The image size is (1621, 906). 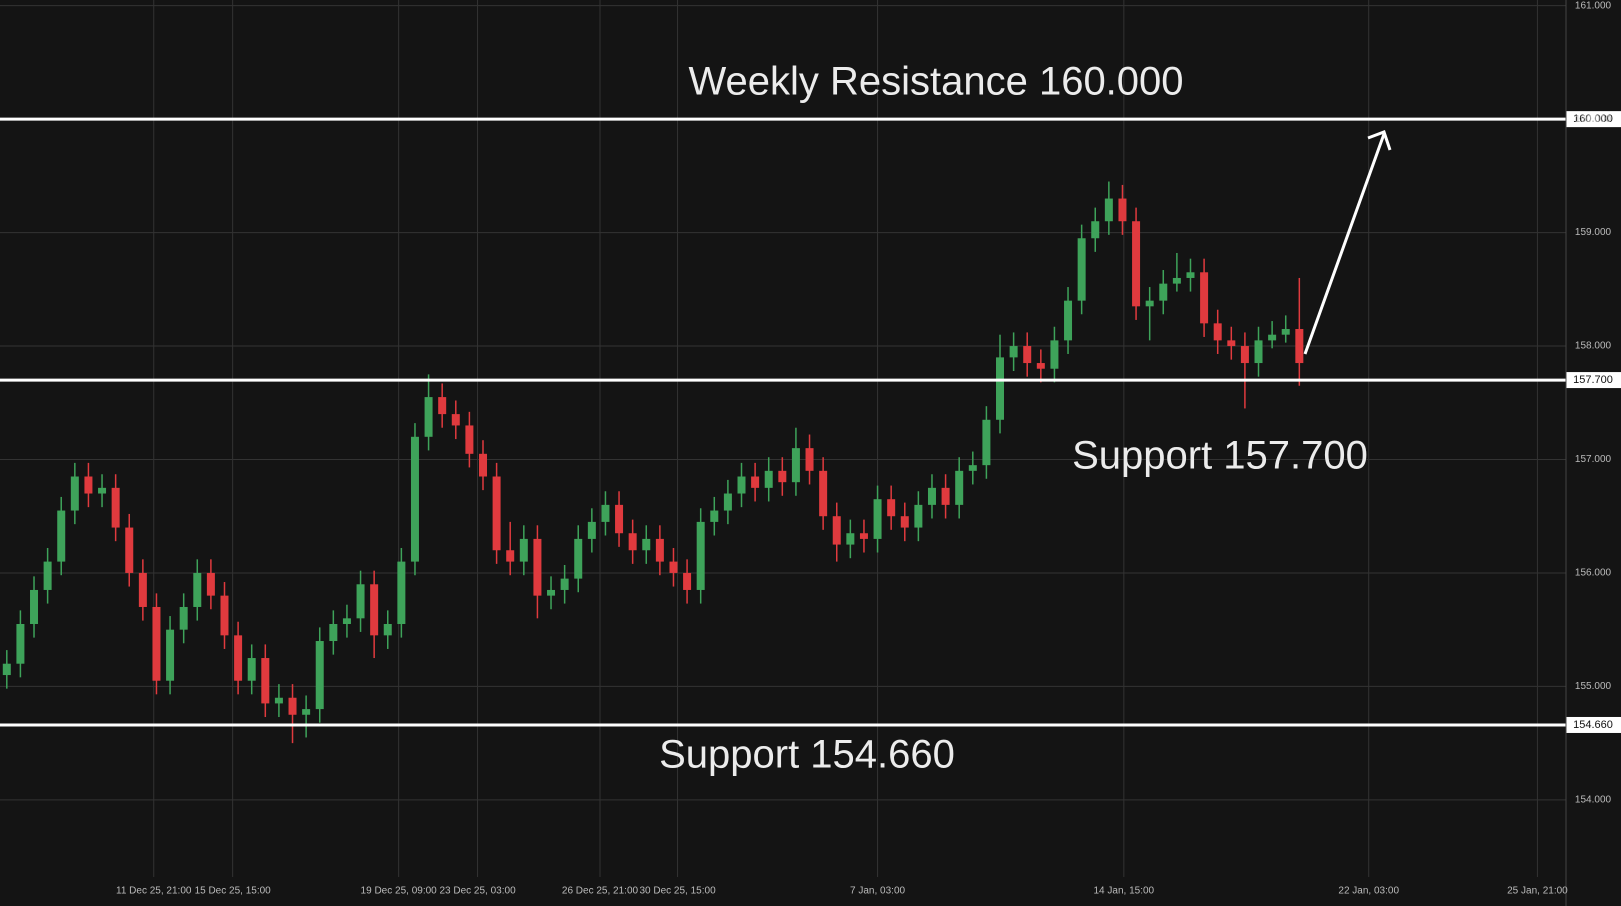 I want to click on y-tick-label: 154.000, so click(x=1593, y=799).